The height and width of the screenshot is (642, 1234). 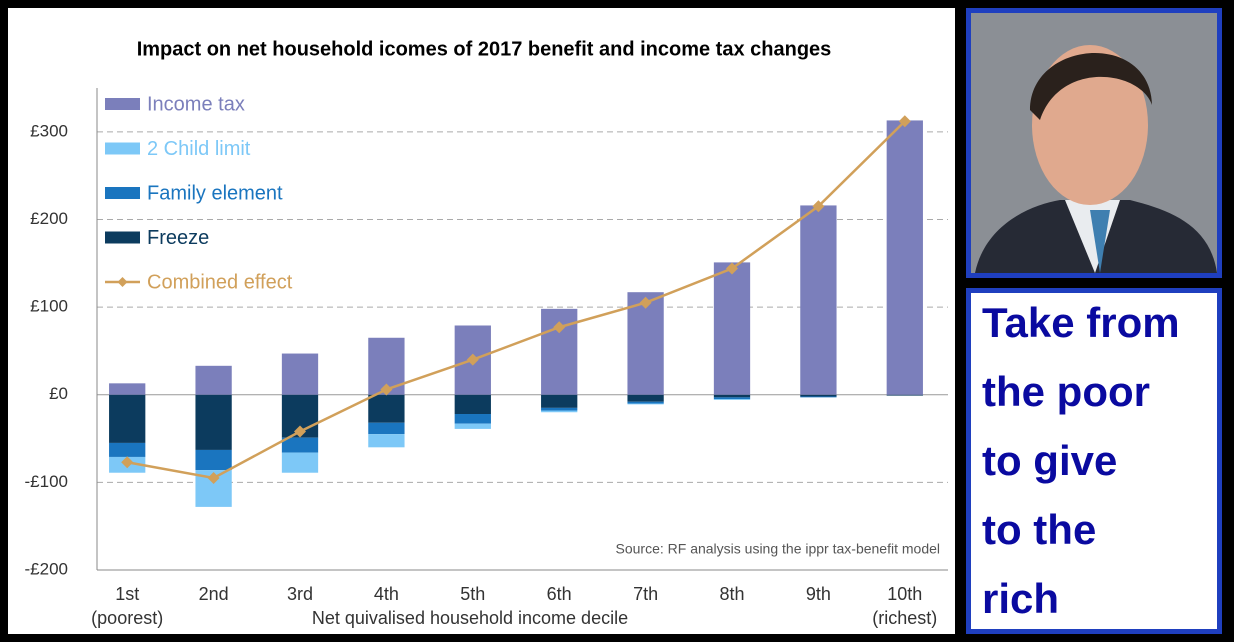 I want to click on x-tick-label: 7th, so click(x=645, y=594).